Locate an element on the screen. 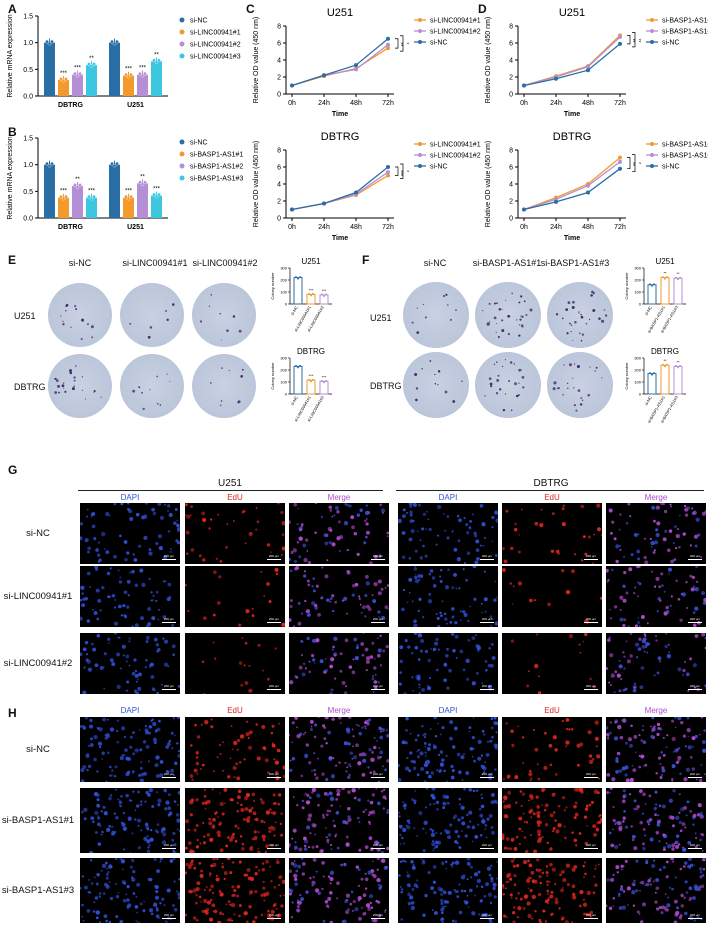  channel-label: DAPI is located at coordinates (130, 497).